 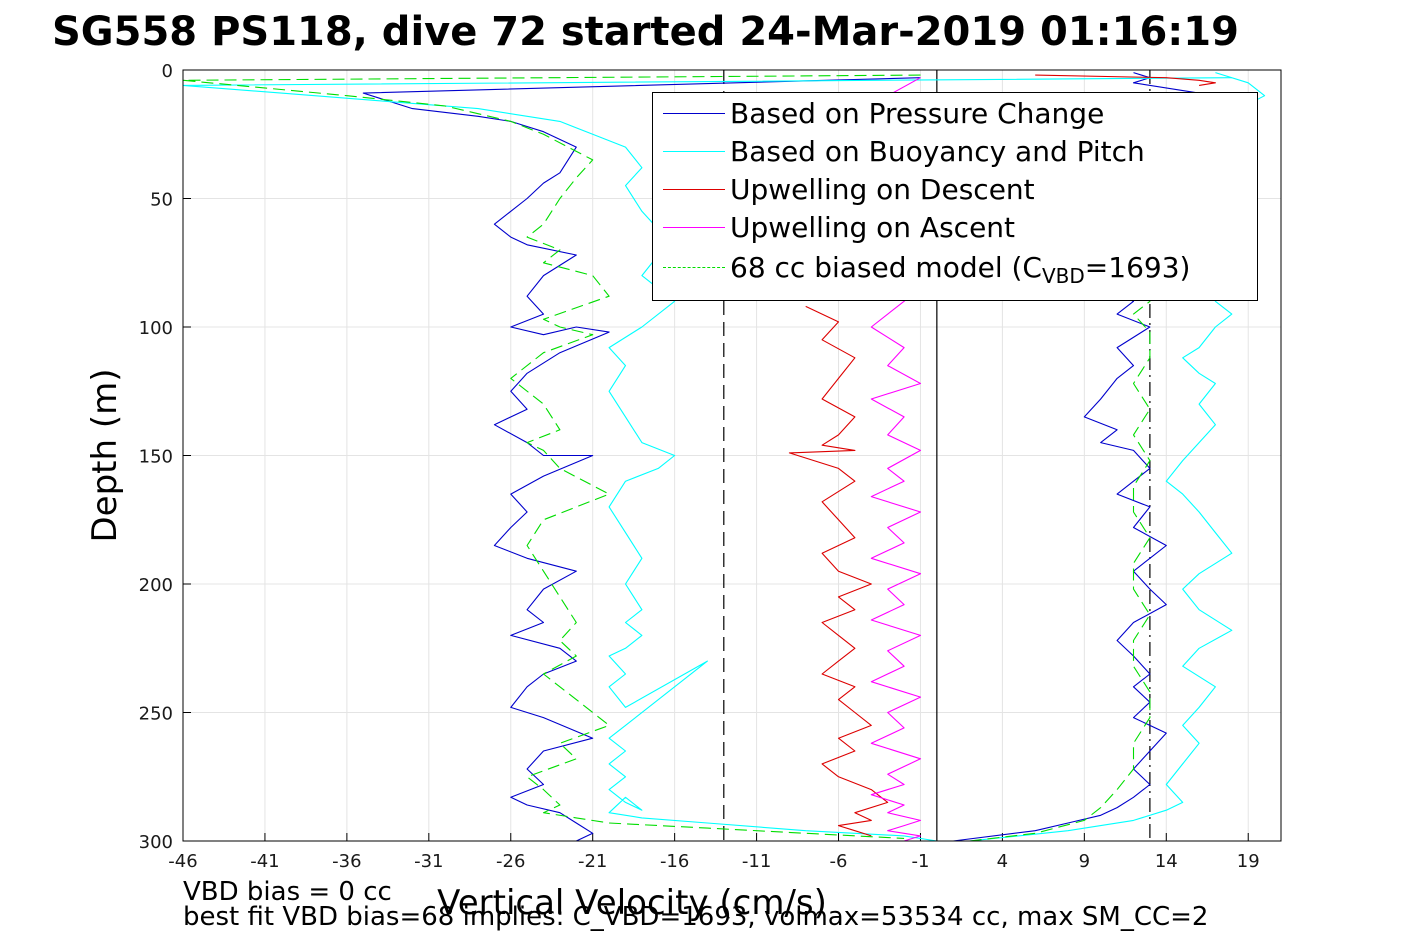 What do you see at coordinates (156, 842) in the screenshot?
I see `y-tick-label: 300` at bounding box center [156, 842].